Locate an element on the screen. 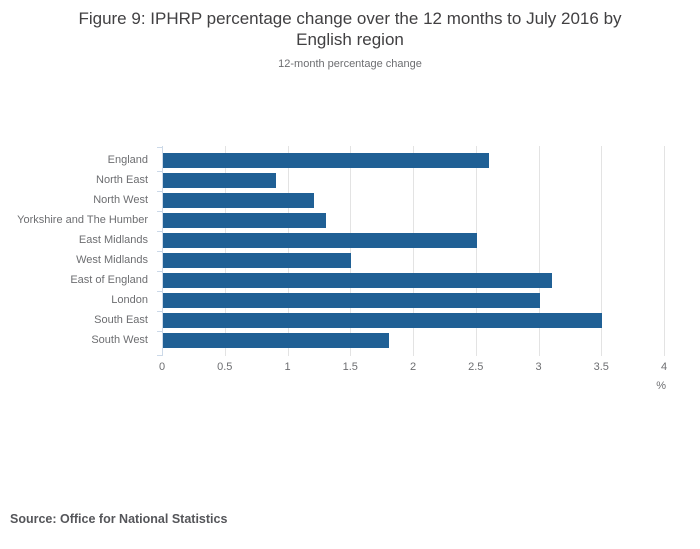  category-label: England is located at coordinates (127, 160).